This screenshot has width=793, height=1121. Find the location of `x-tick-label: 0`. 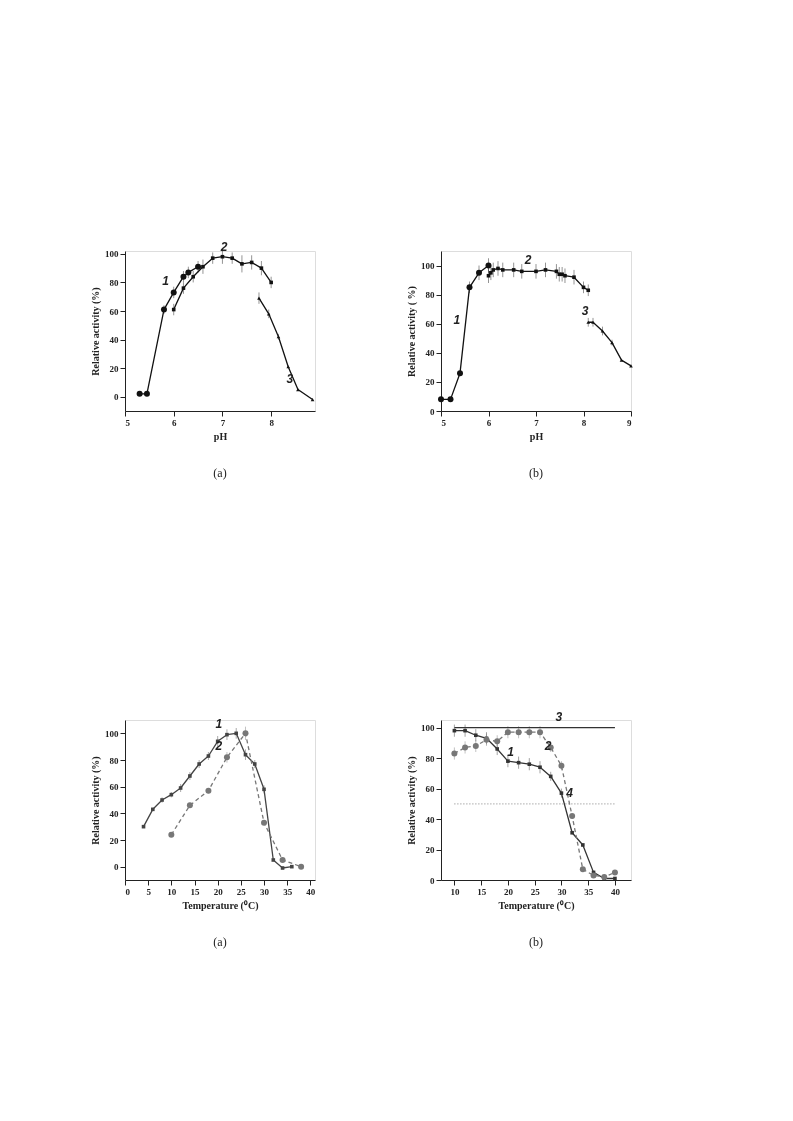

x-tick-label: 0 is located at coordinates (128, 891).